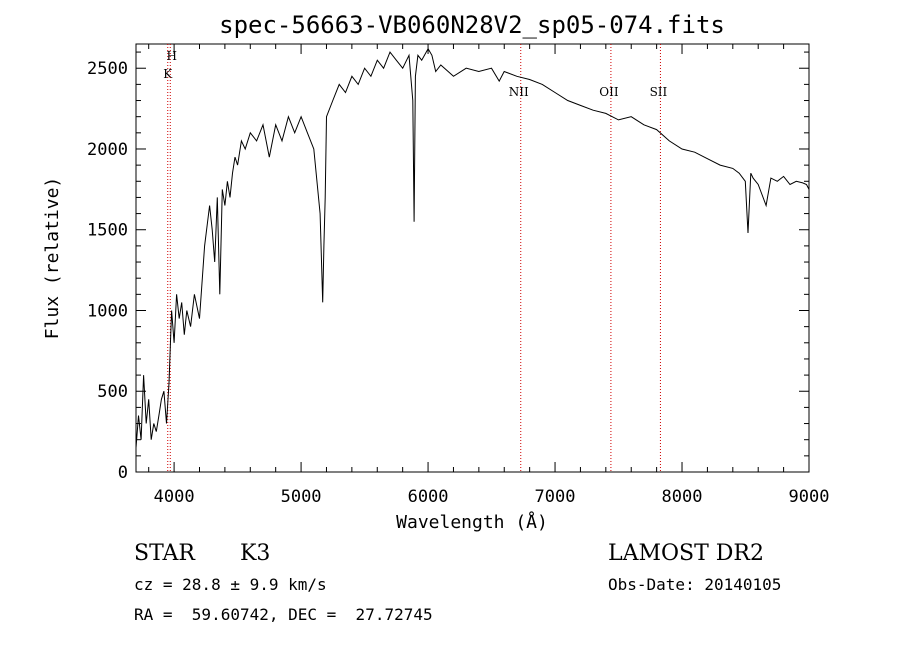 This screenshot has height=649, width=900. I want to click on chart-title: spec-56663-VB060N28V2_sp05-074.fits, so click(472, 25).